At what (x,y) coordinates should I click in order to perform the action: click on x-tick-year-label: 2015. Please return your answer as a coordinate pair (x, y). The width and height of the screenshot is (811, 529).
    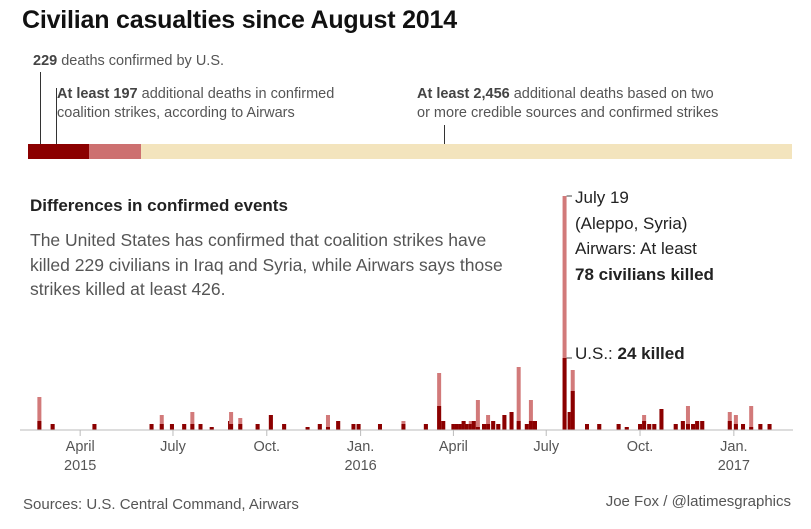
    Looking at the image, I should click on (80, 466).